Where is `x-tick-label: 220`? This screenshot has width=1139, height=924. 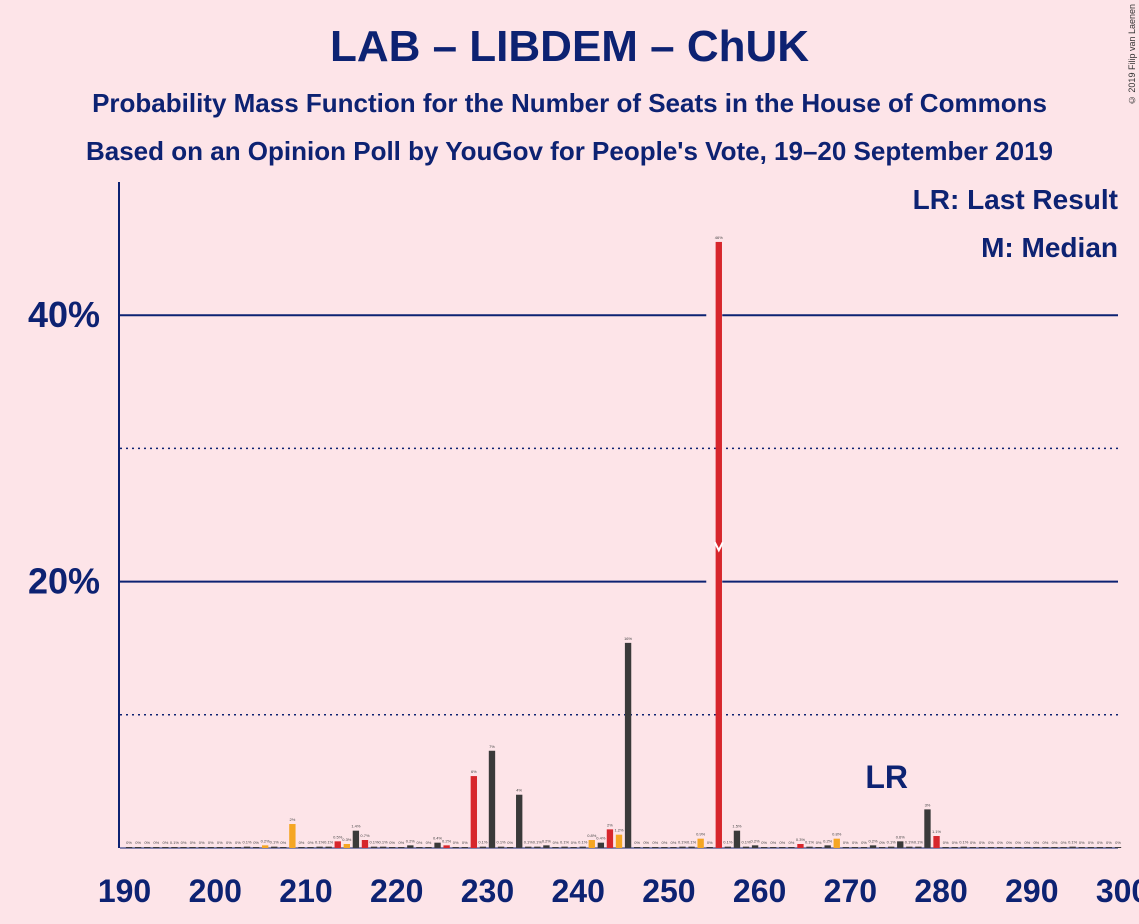
x-tick-label: 220 is located at coordinates (396, 891).